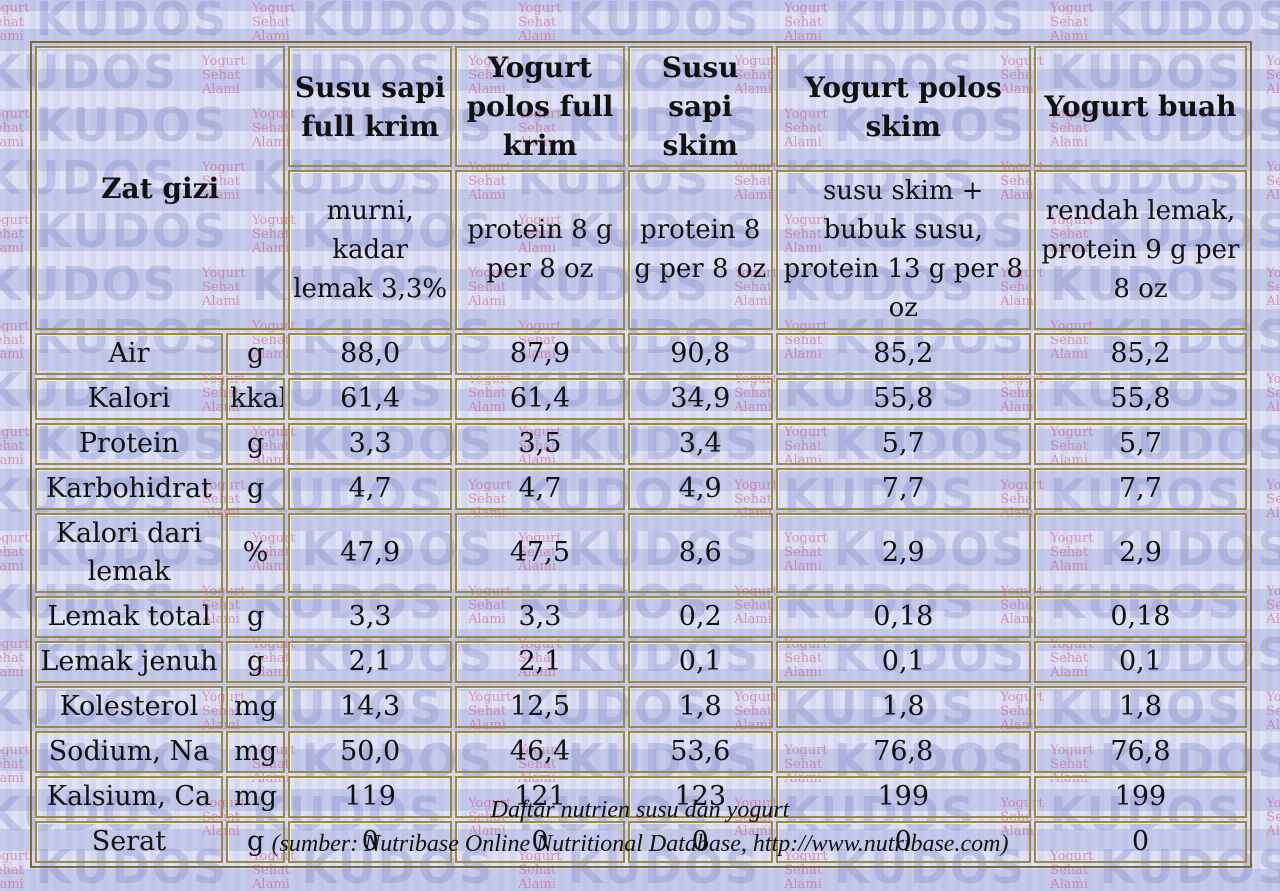  I want to click on nutrient-value: 46,4, so click(540, 752).